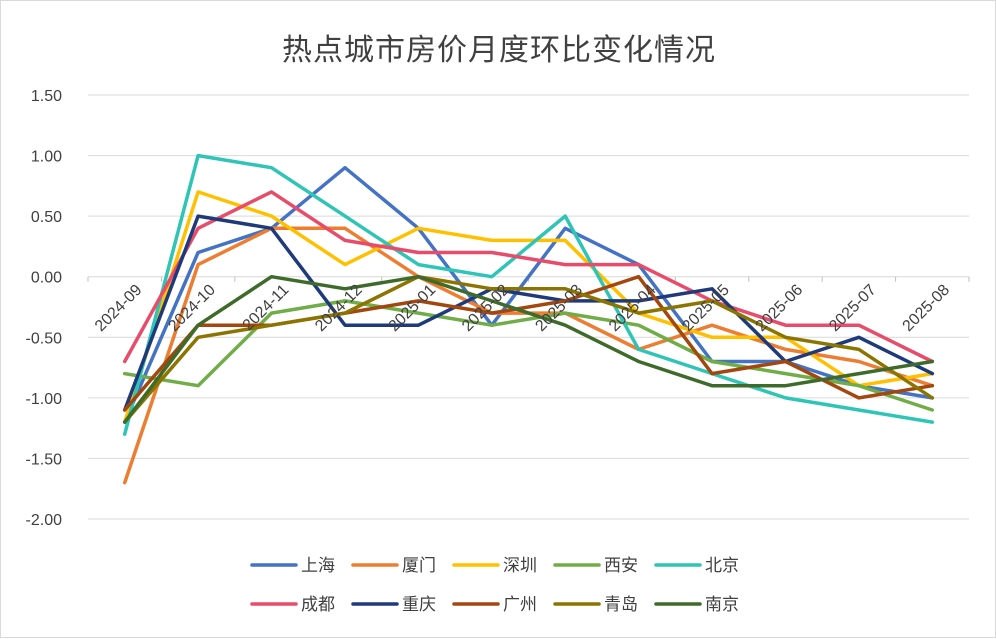 The image size is (996, 639). Describe the element at coordinates (419, 605) in the screenshot. I see `legend-label-重庆: 重庆` at that location.